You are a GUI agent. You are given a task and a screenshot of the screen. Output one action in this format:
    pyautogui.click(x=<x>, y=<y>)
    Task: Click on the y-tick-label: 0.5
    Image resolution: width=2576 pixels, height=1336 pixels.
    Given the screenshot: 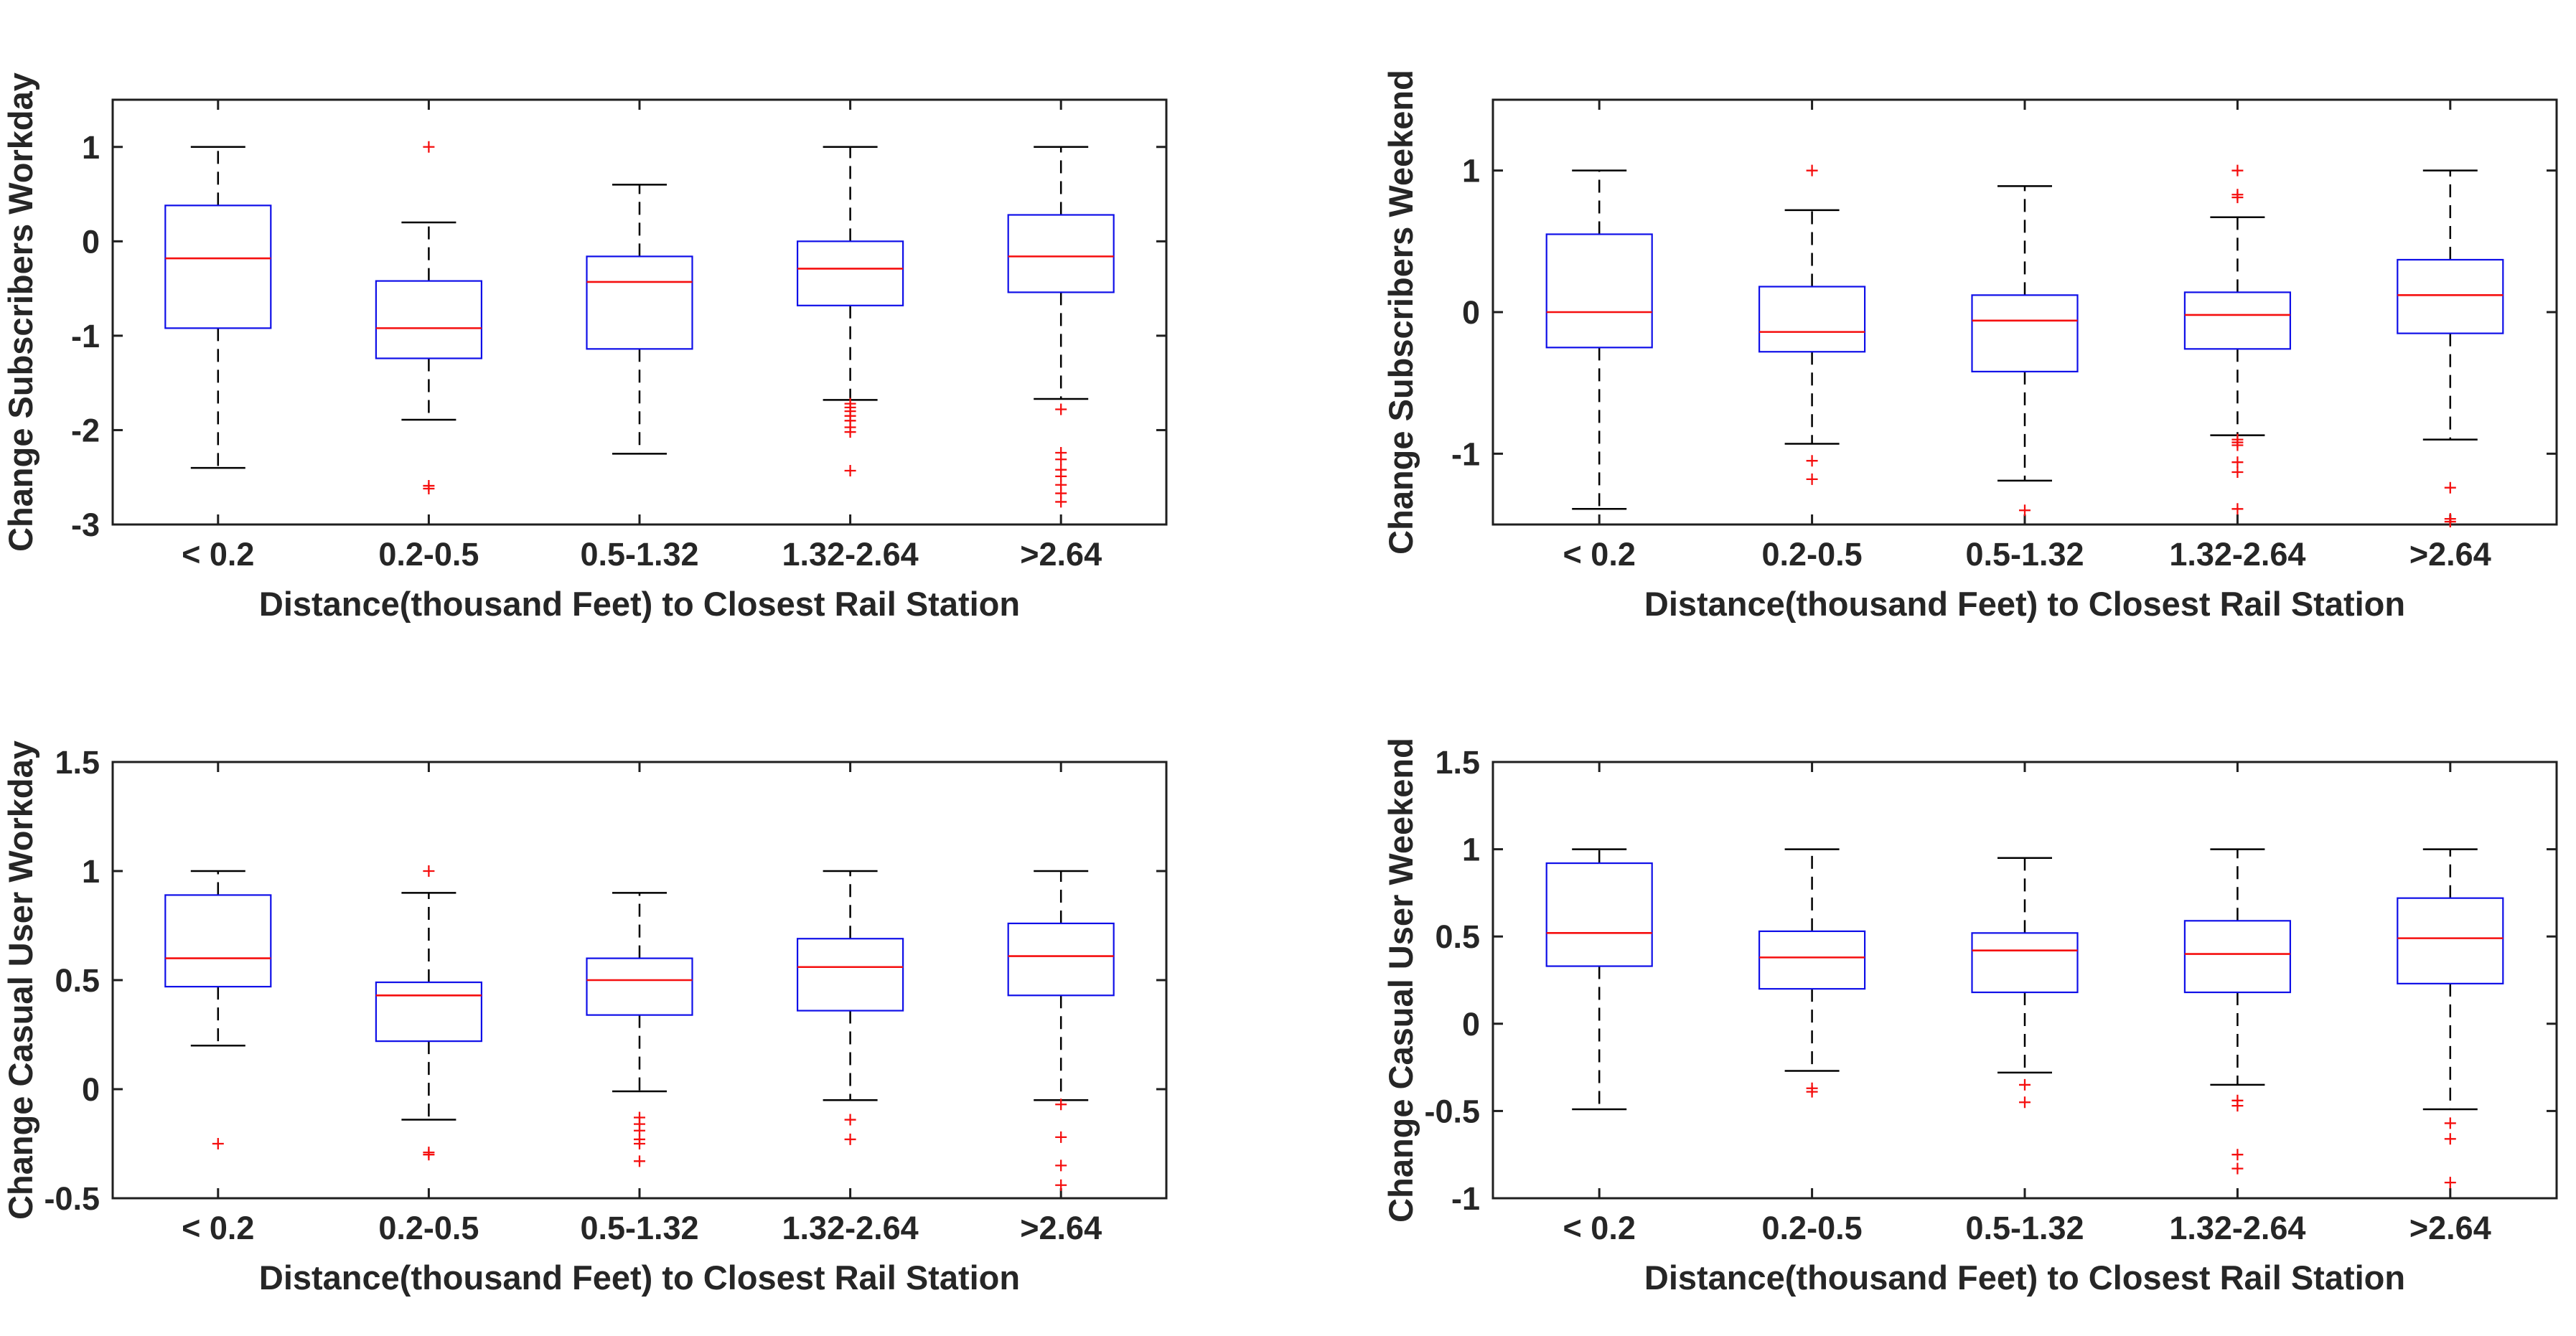 What is the action you would take?
    pyautogui.click(x=1458, y=936)
    